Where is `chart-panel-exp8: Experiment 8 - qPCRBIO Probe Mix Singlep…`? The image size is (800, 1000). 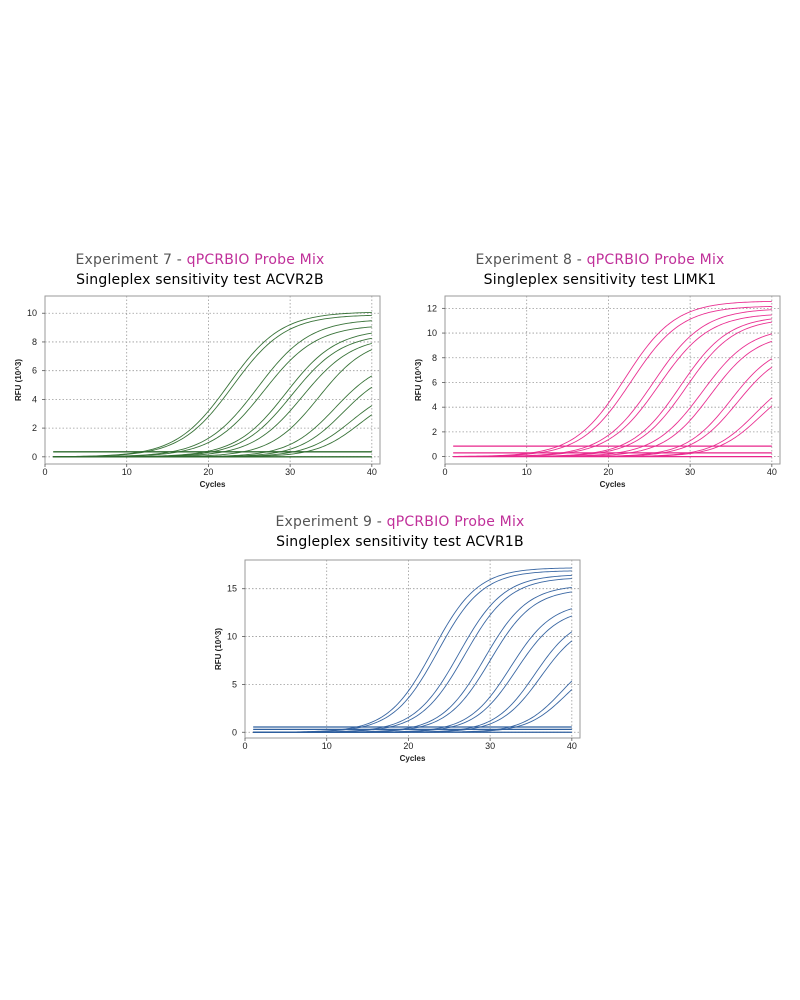 chart-panel-exp8: Experiment 8 - qPCRBIO Probe Mix Singlep… is located at coordinates (600, 370).